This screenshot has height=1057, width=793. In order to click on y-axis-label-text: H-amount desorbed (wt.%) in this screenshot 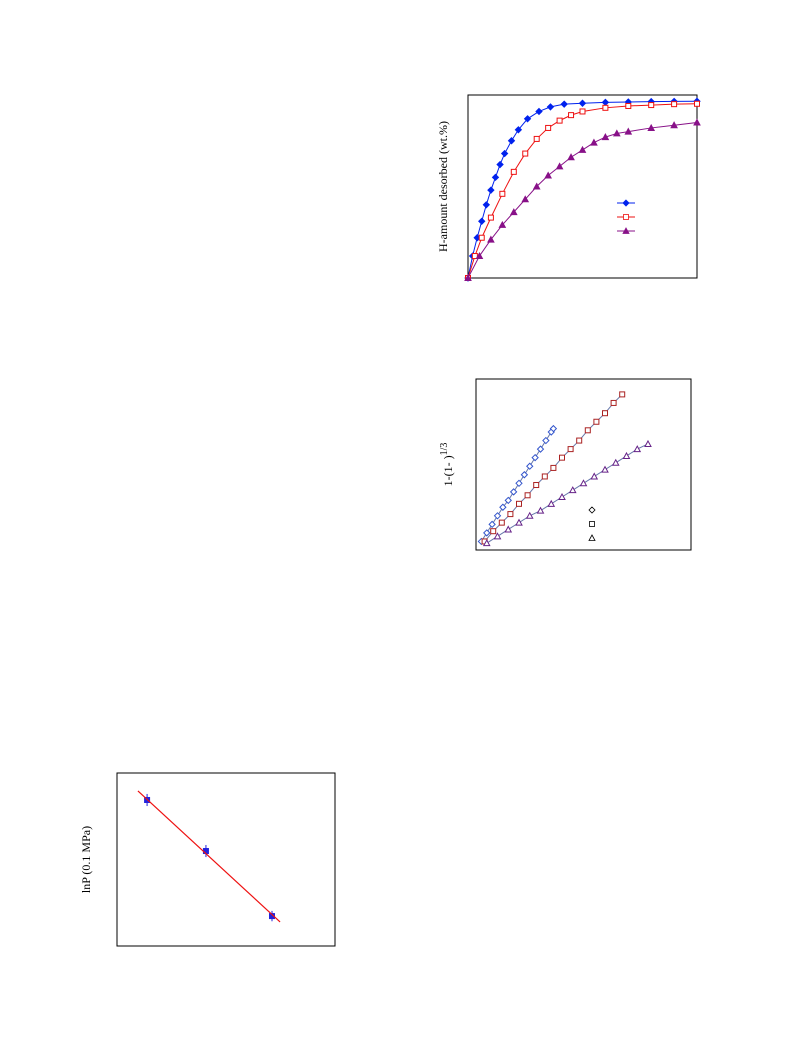, I will do `click(443, 186)`.